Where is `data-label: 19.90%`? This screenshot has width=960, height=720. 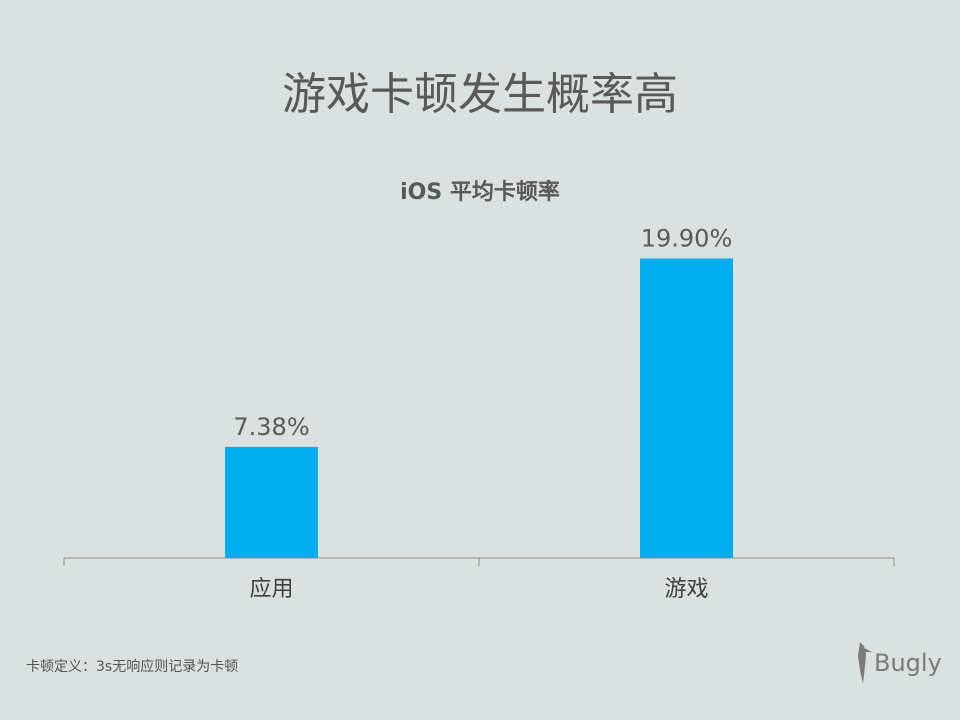 data-label: 19.90% is located at coordinates (687, 239).